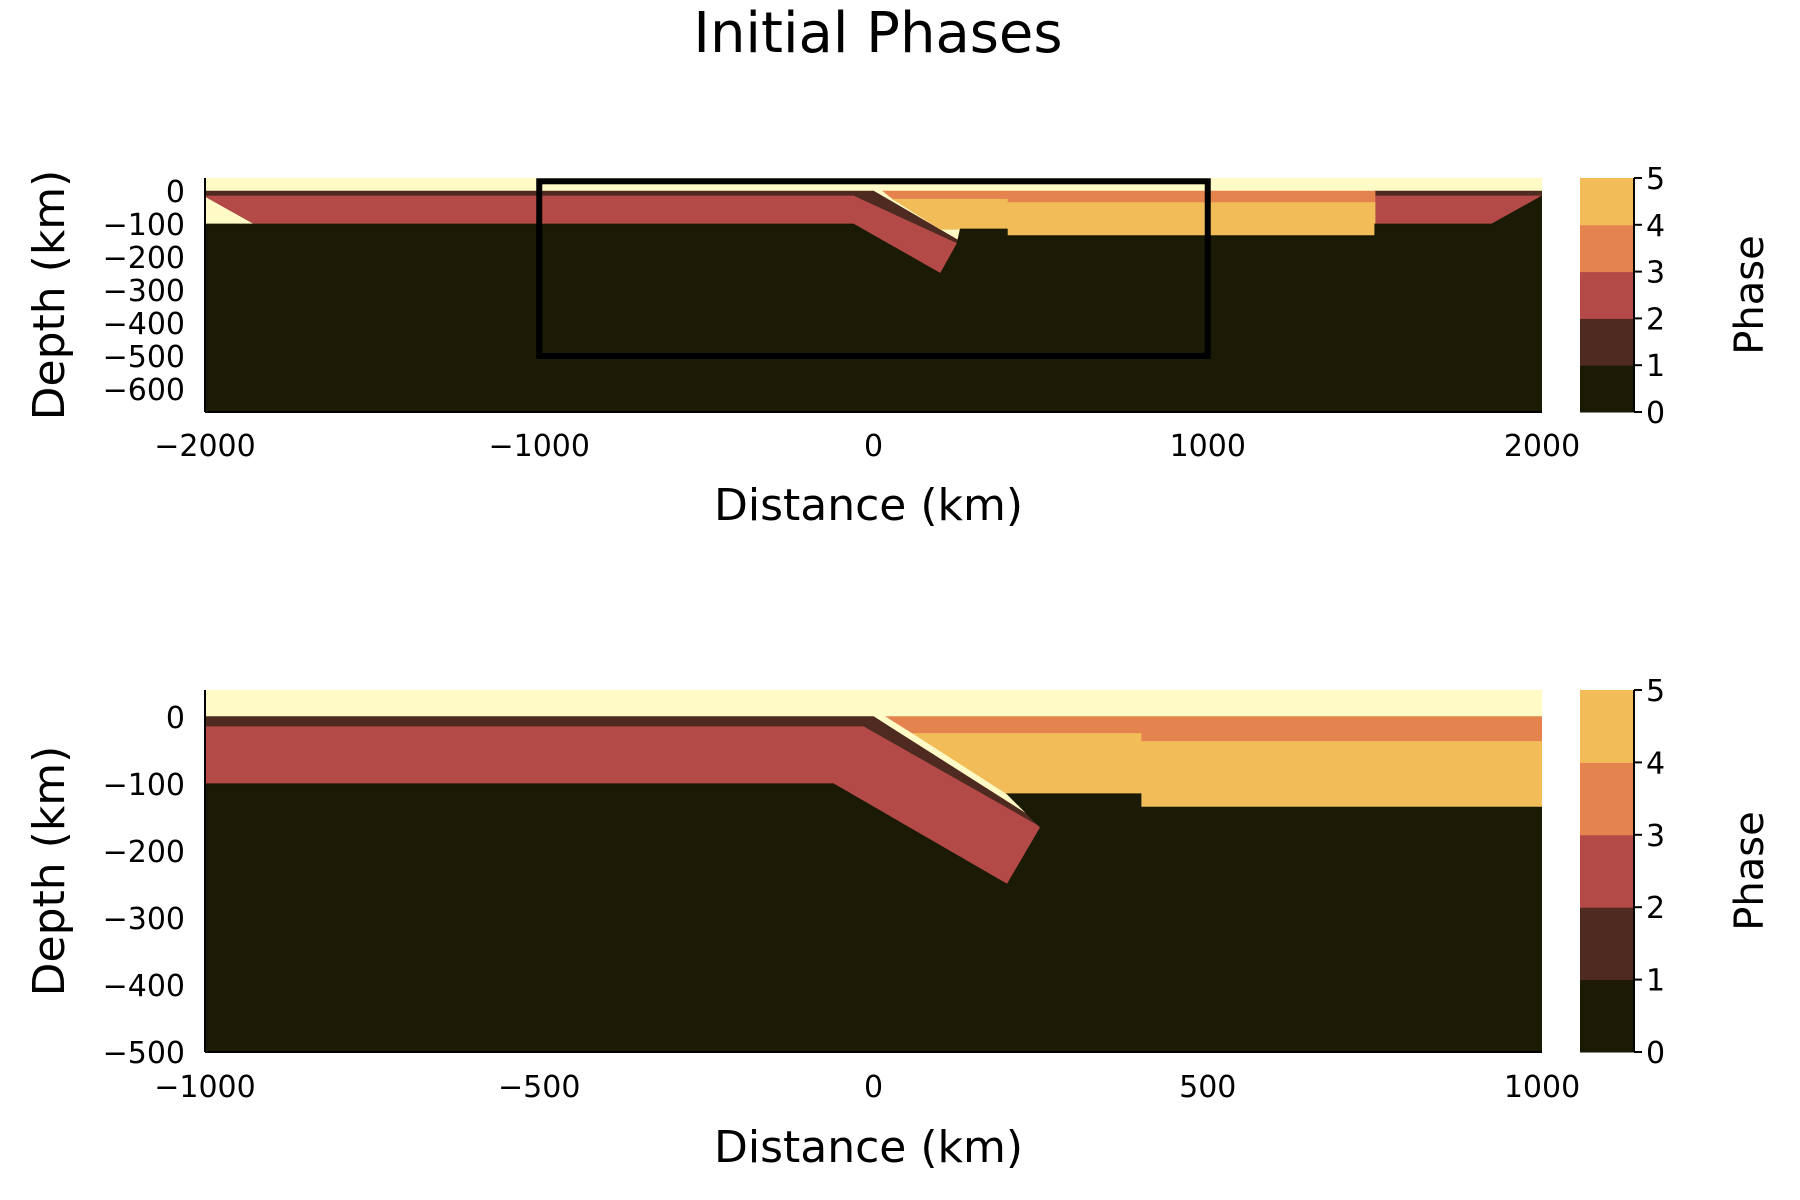 This screenshot has width=1800, height=1200. Describe the element at coordinates (539, 1087) in the screenshot. I see `x-tick-label: −500` at that location.